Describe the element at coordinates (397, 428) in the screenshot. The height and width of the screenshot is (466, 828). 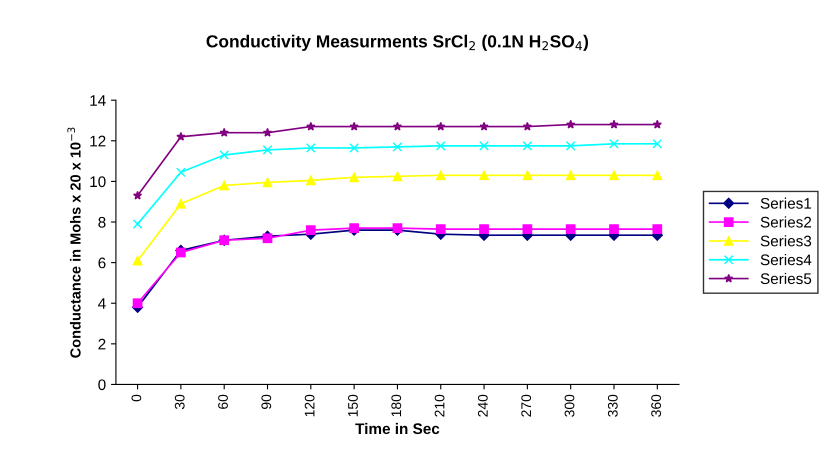
I see `x-axis-title: Time in Sec` at that location.